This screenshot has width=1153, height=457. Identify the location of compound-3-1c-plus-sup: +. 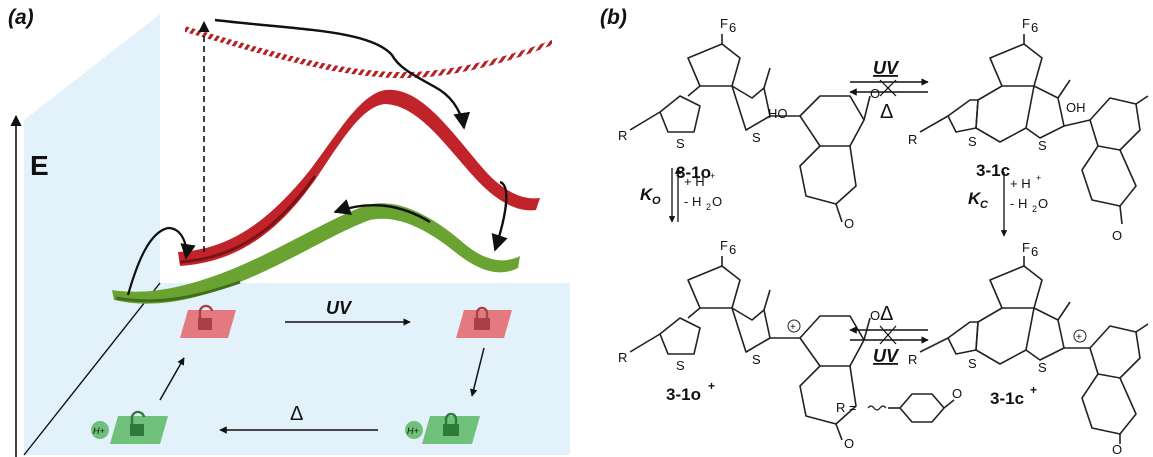
(1033, 390).